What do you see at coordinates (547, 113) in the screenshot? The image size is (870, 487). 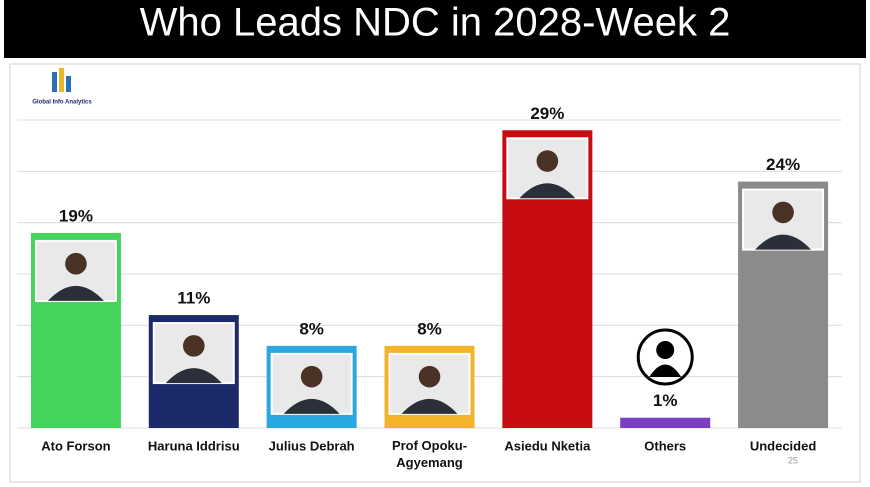 I see `value-label: 29%` at bounding box center [547, 113].